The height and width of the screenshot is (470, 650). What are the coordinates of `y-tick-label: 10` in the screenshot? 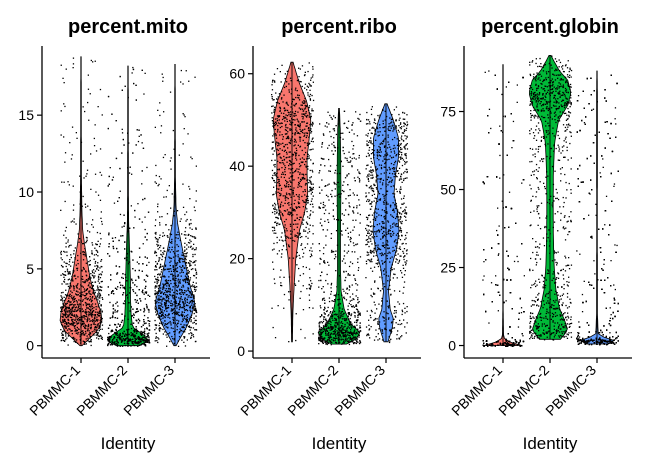 It's located at (26, 192).